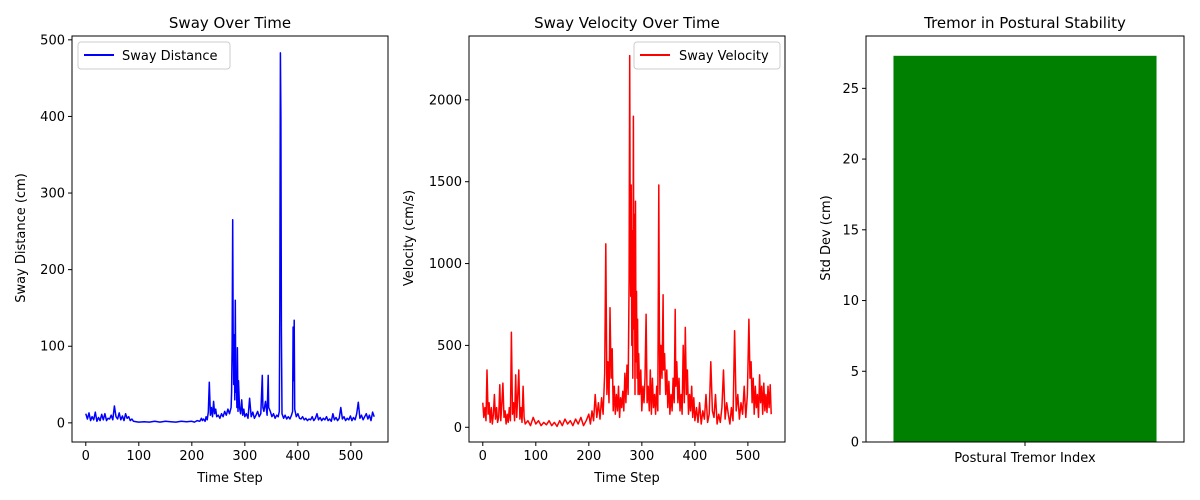  I want to click on y-axis-label: Velocity (cm/s), so click(409, 238).